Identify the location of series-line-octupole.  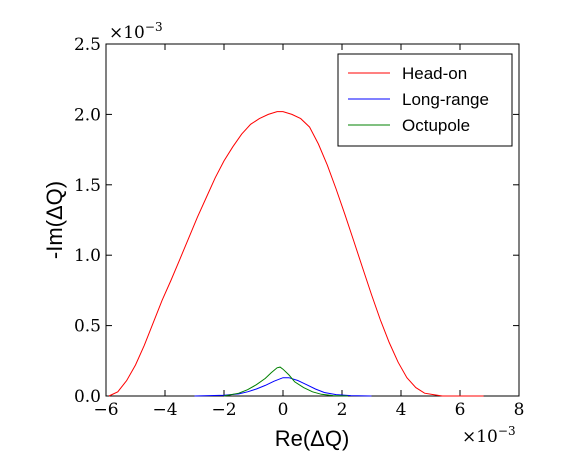
(285, 381).